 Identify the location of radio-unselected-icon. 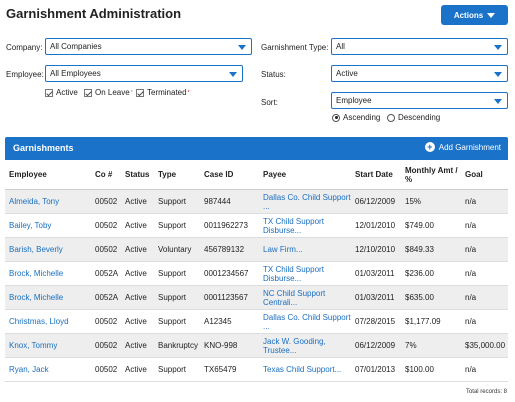
(391, 117).